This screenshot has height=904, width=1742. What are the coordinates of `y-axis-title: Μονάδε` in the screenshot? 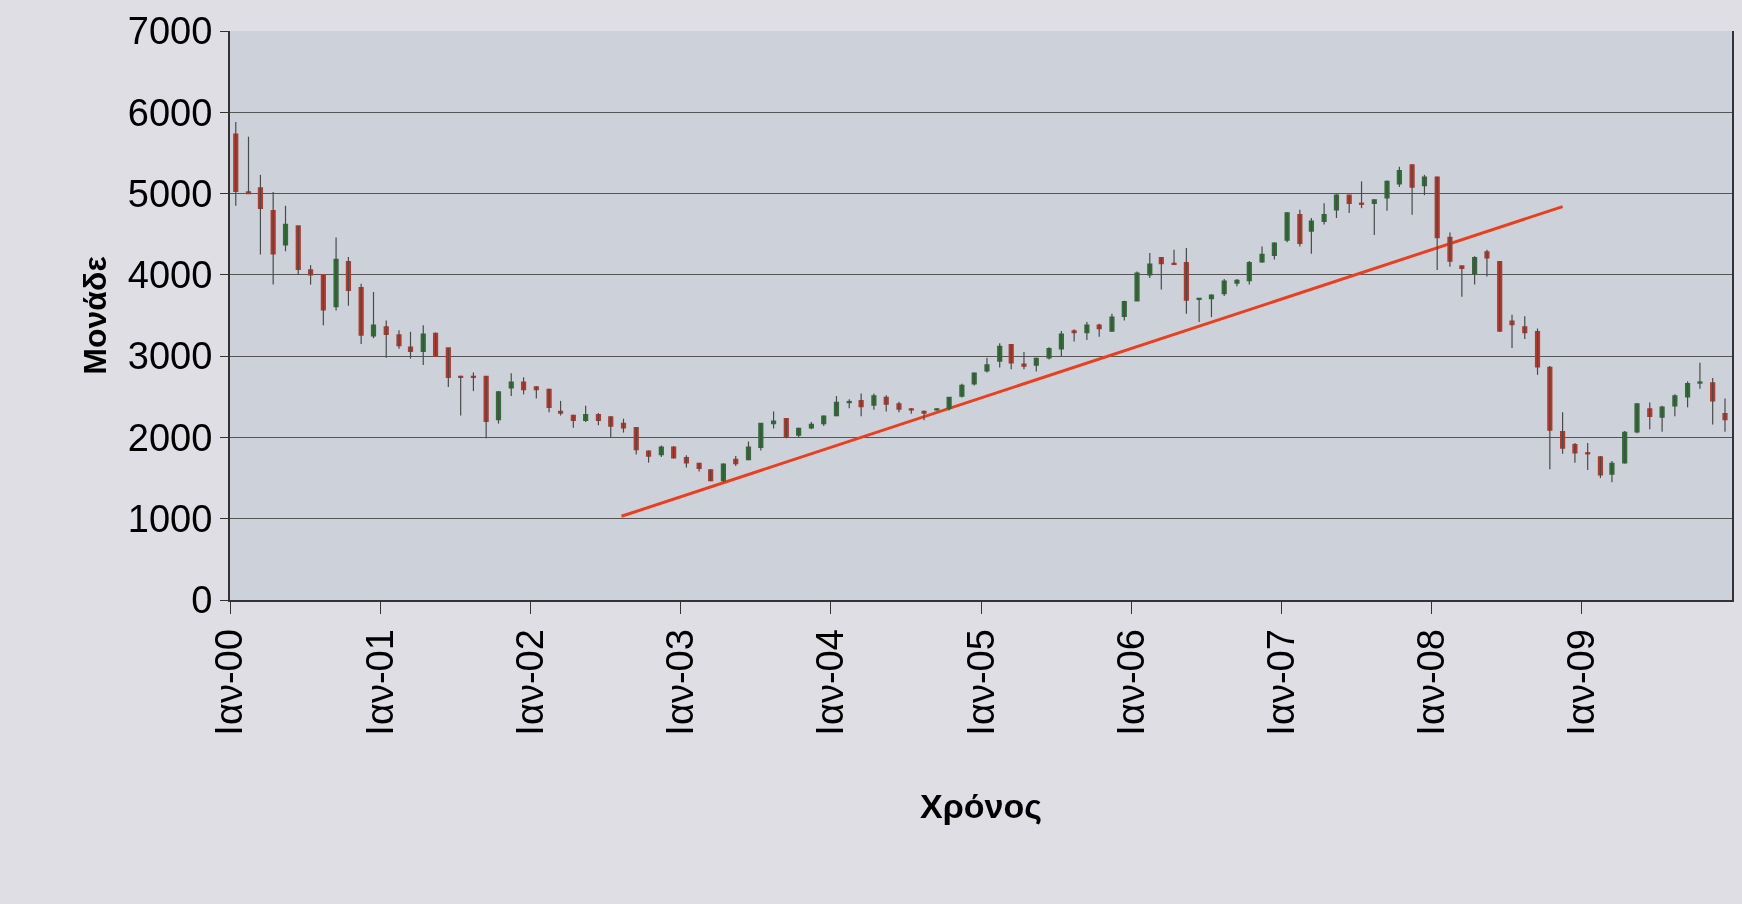 It's located at (94, 315).